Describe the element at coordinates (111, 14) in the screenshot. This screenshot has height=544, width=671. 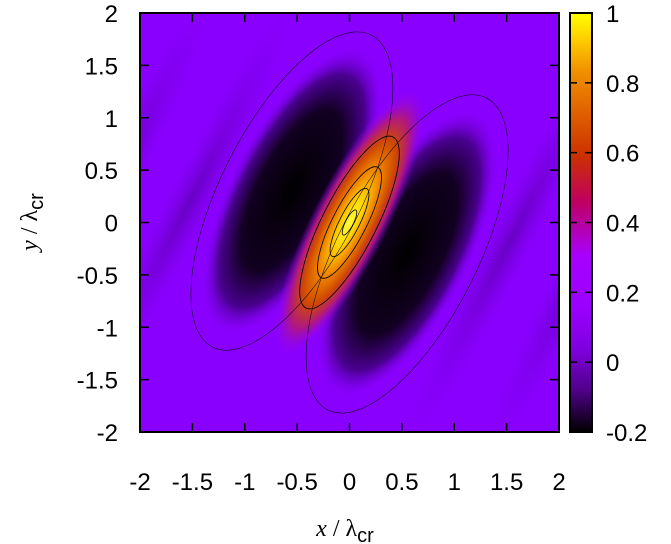
I see `y-tick-label: 2` at that location.